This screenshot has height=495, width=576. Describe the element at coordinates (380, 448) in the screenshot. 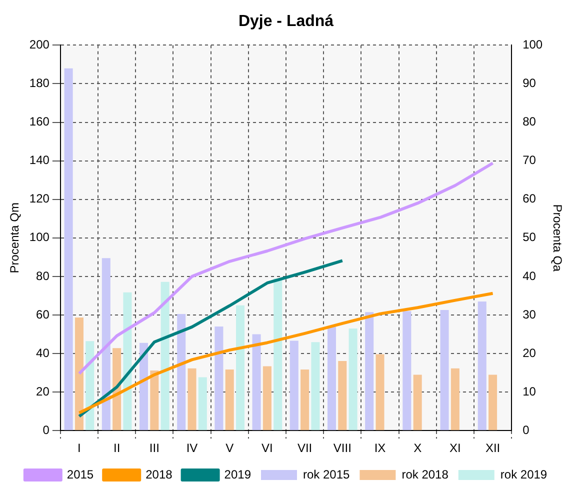

I see `x-tick-label: IX` at that location.